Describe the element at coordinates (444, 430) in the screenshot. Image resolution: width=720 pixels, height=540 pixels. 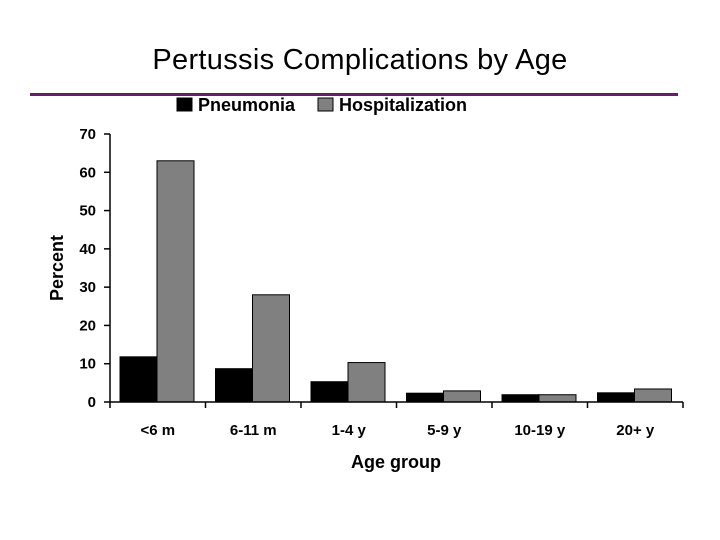
I see `x-tick-label: 5-9 y` at that location.